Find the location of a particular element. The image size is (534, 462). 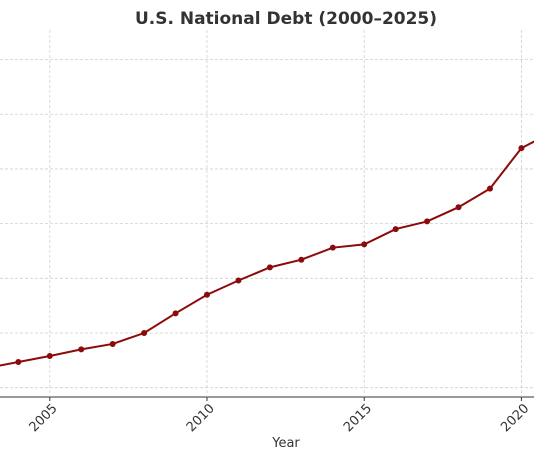

x-tick-label: 2020 is located at coordinates (515, 418).